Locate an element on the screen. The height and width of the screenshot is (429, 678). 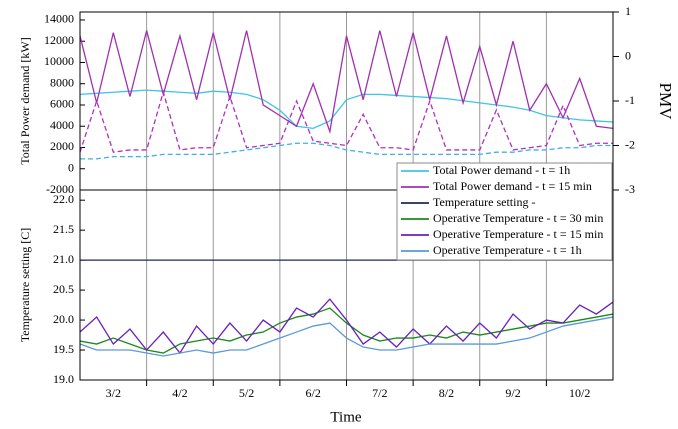
y2-tick-label: 0 is located at coordinates (628, 55).